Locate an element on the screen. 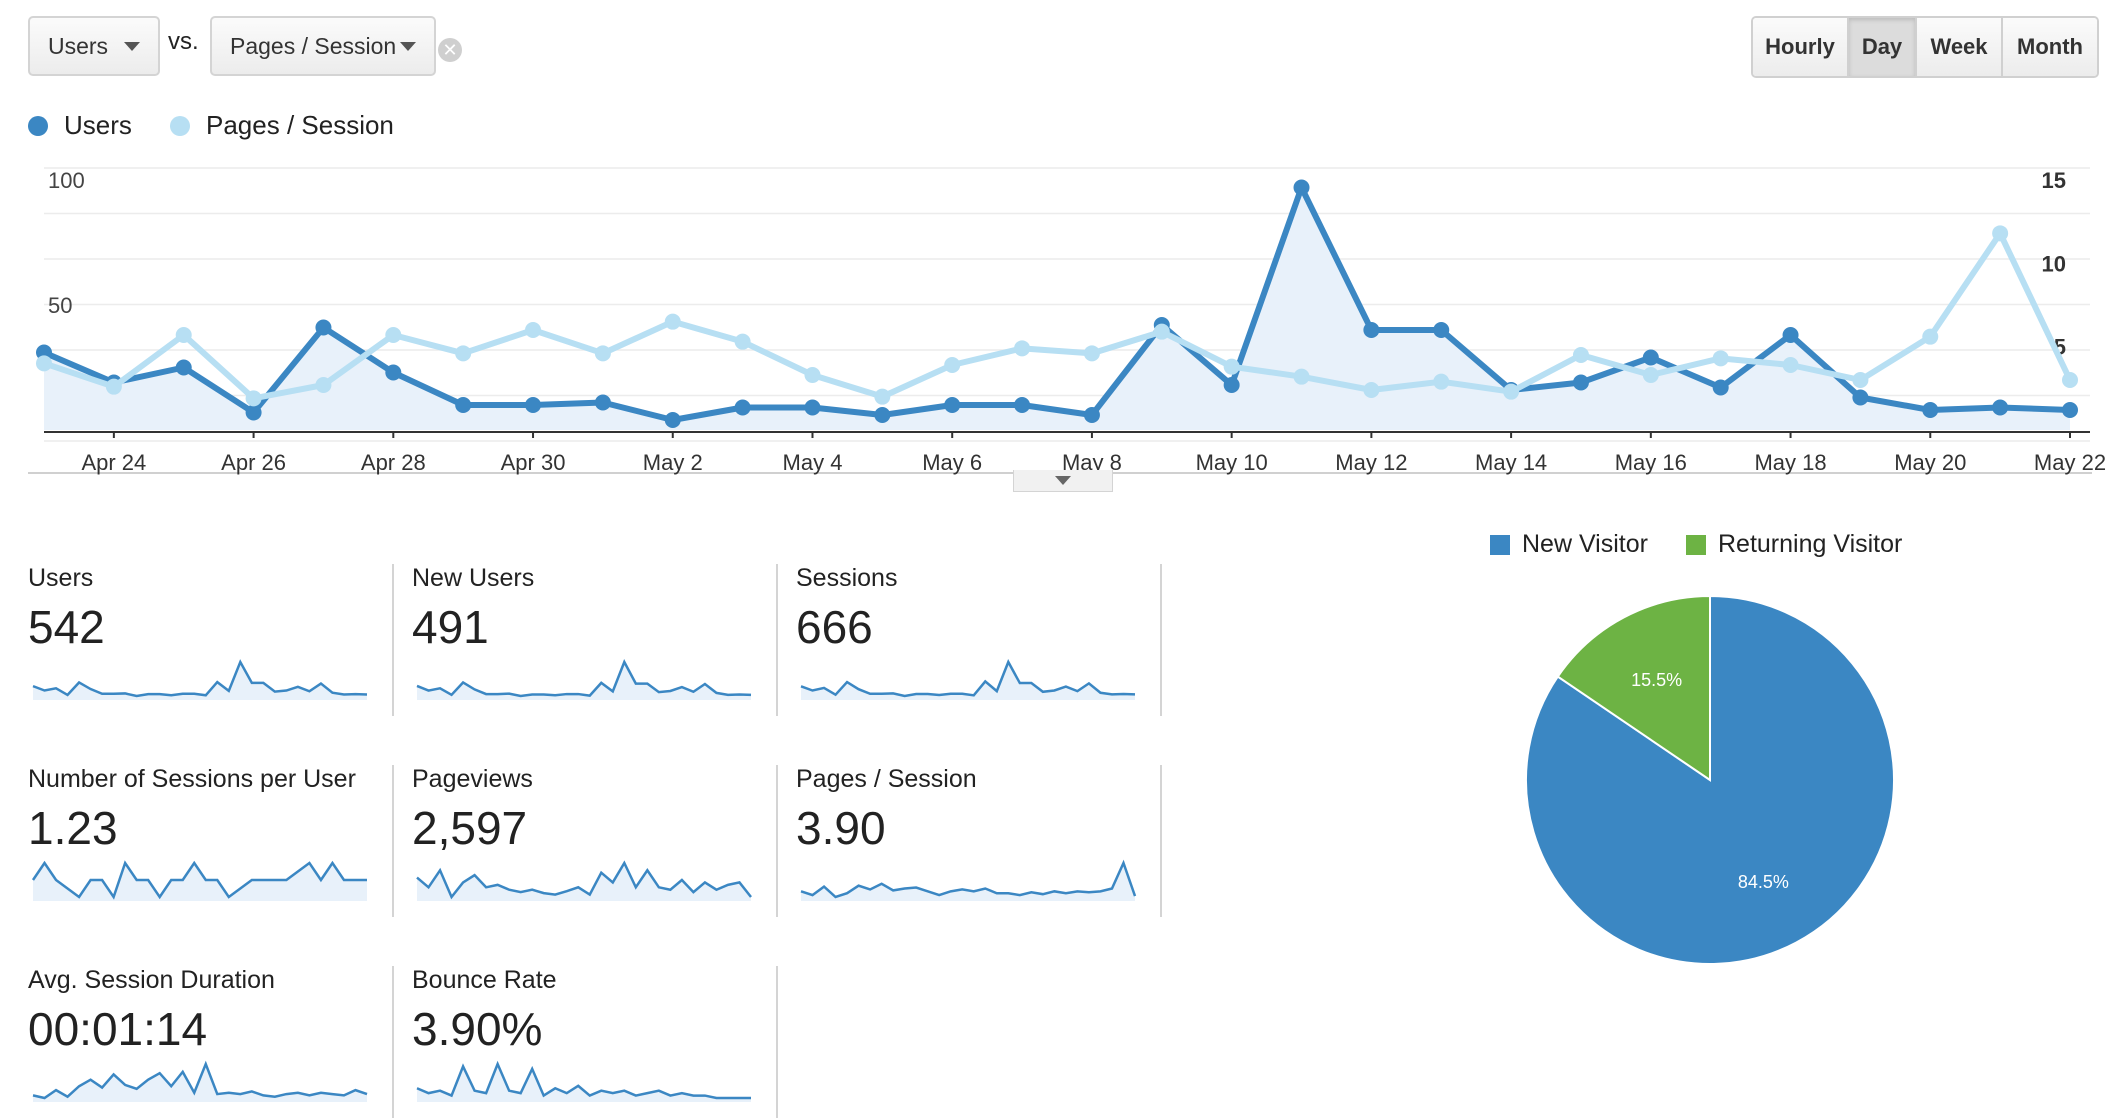 This screenshot has height=1118, width=2120. pie-slice-returning-visitor is located at coordinates (1633, 688).